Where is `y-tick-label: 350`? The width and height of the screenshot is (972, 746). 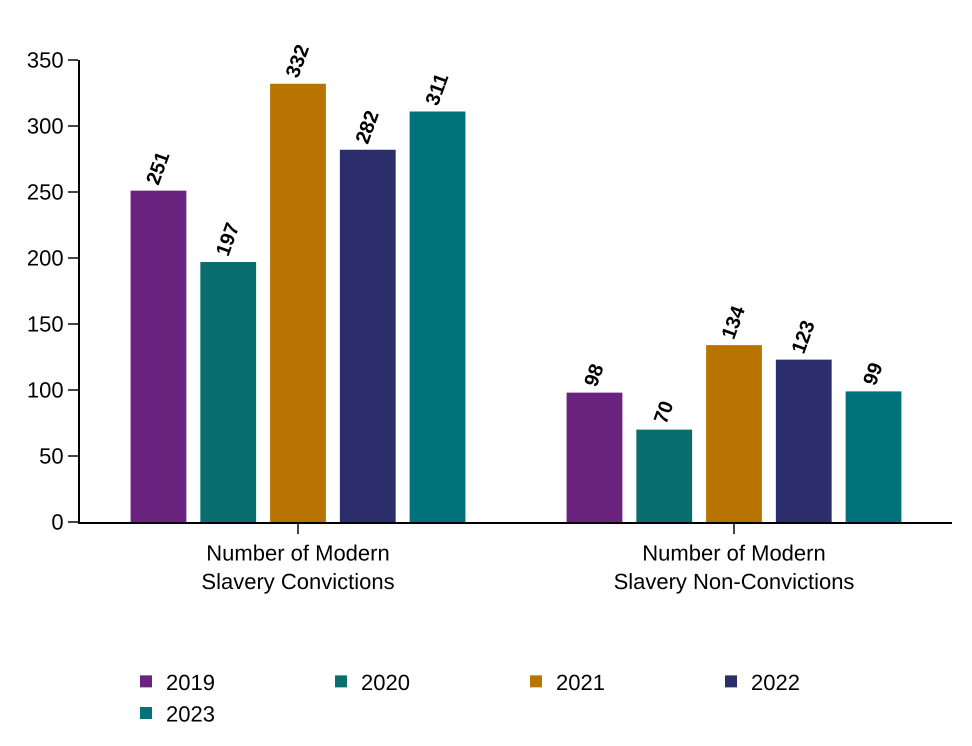 y-tick-label: 350 is located at coordinates (45, 60).